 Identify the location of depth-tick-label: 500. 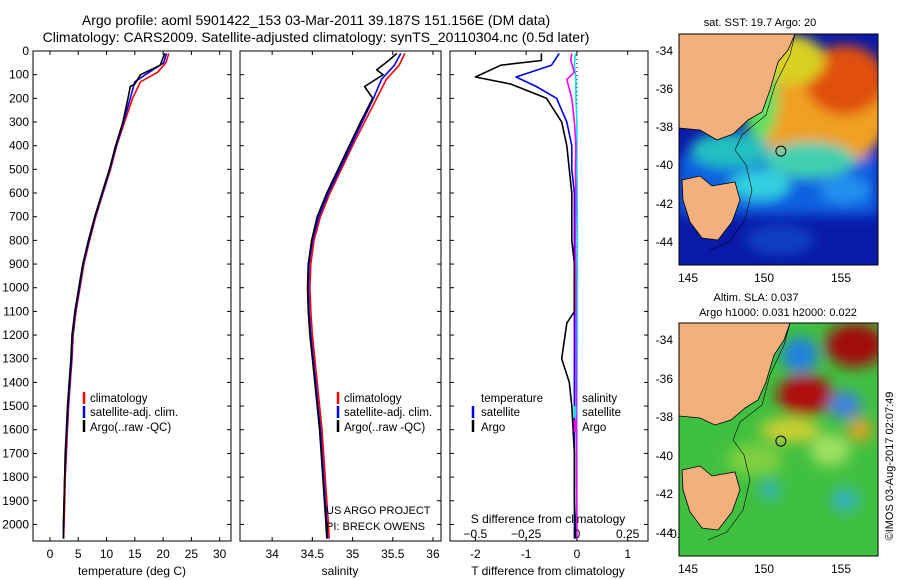
(19, 169).